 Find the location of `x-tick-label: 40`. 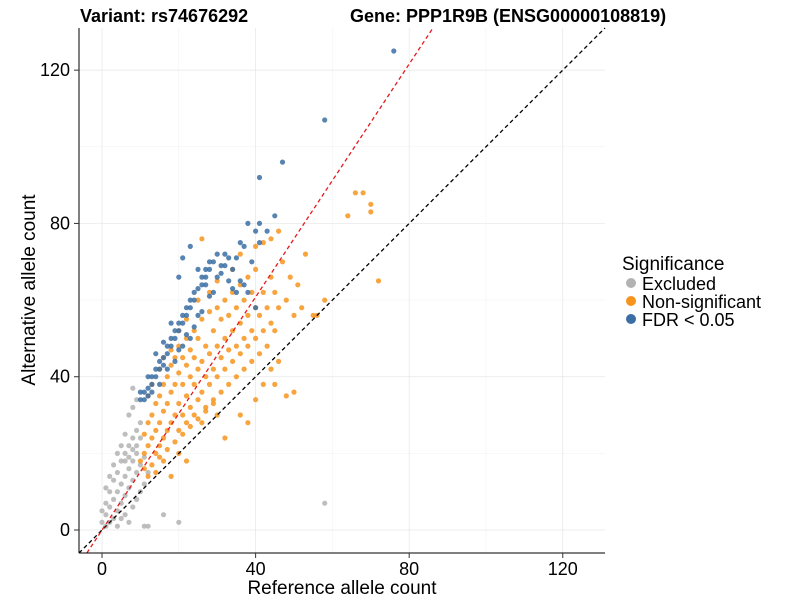

x-tick-label: 40 is located at coordinates (256, 569).